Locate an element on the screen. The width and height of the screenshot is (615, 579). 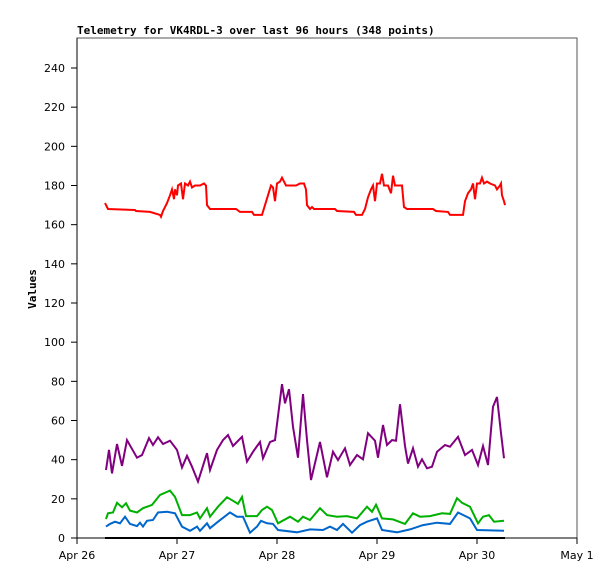
y-tick-label: 40 is located at coordinates (58, 460).